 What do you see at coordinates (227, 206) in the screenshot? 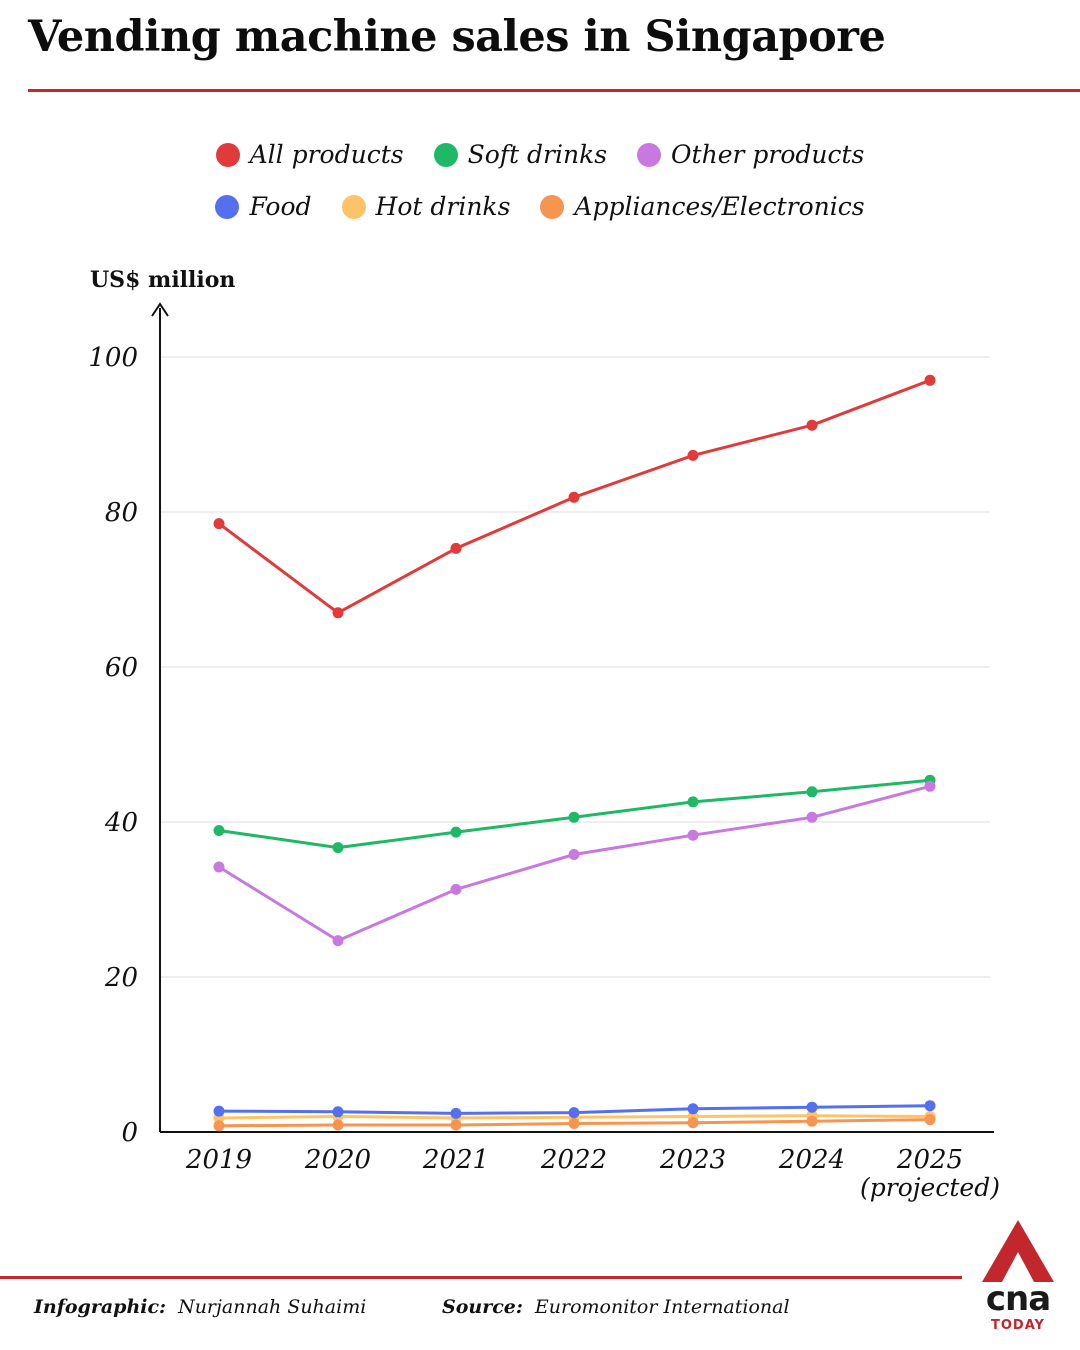
I see `legend-marker-food` at bounding box center [227, 206].